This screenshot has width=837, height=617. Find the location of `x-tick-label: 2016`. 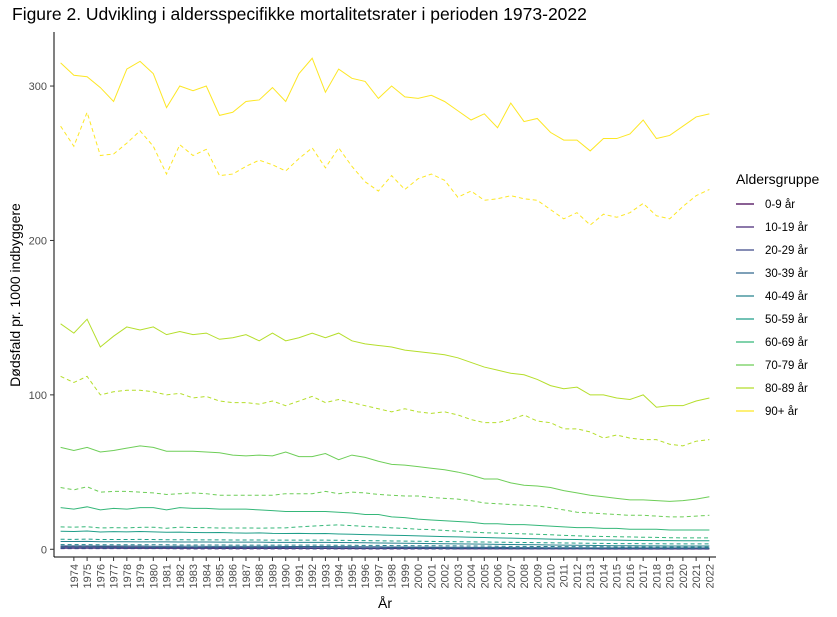

x-tick-label: 2016 is located at coordinates (631, 576).